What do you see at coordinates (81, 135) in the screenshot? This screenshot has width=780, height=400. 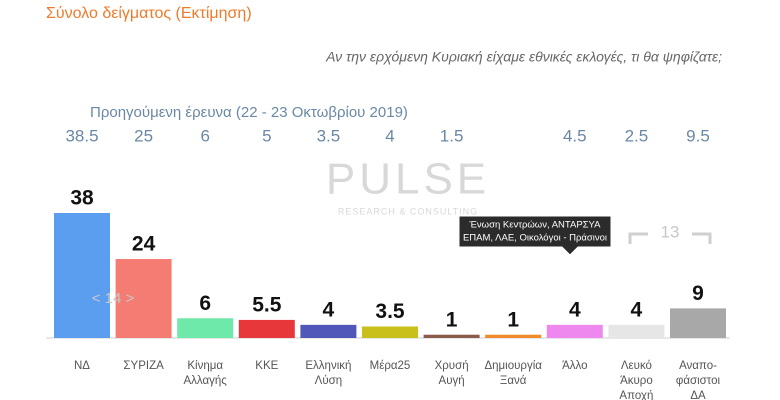 I see `previous-value: 38.5` at bounding box center [81, 135].